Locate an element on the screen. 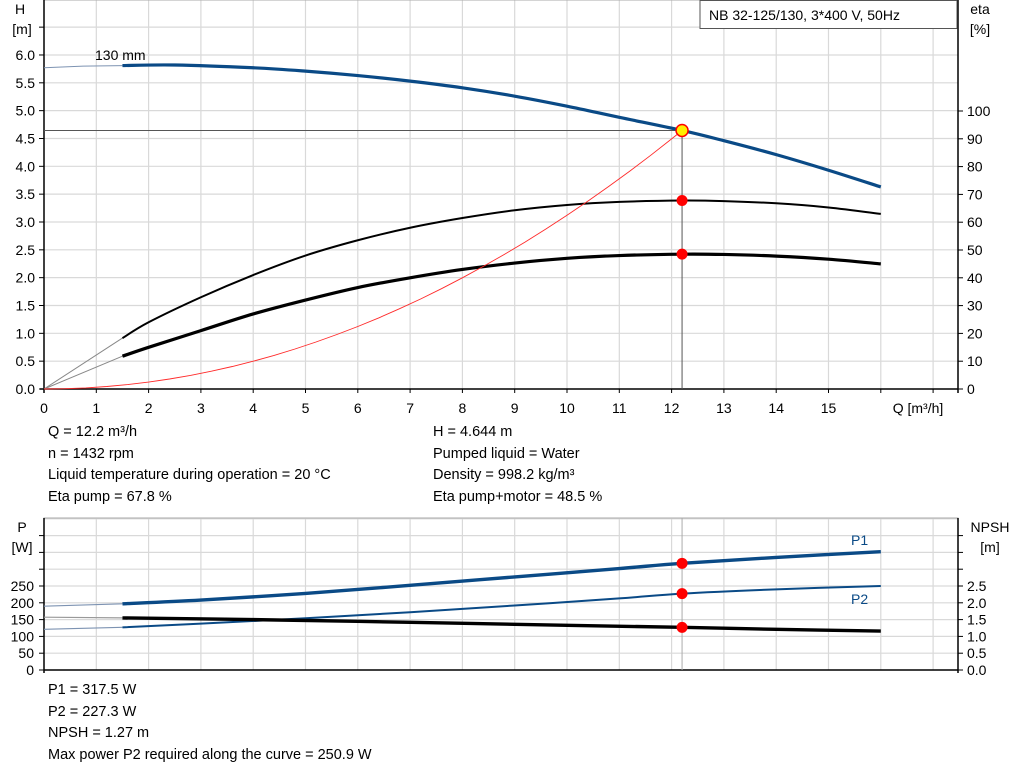 The height and width of the screenshot is (781, 1024). npsh-axis-unit: [m] is located at coordinates (989, 547).